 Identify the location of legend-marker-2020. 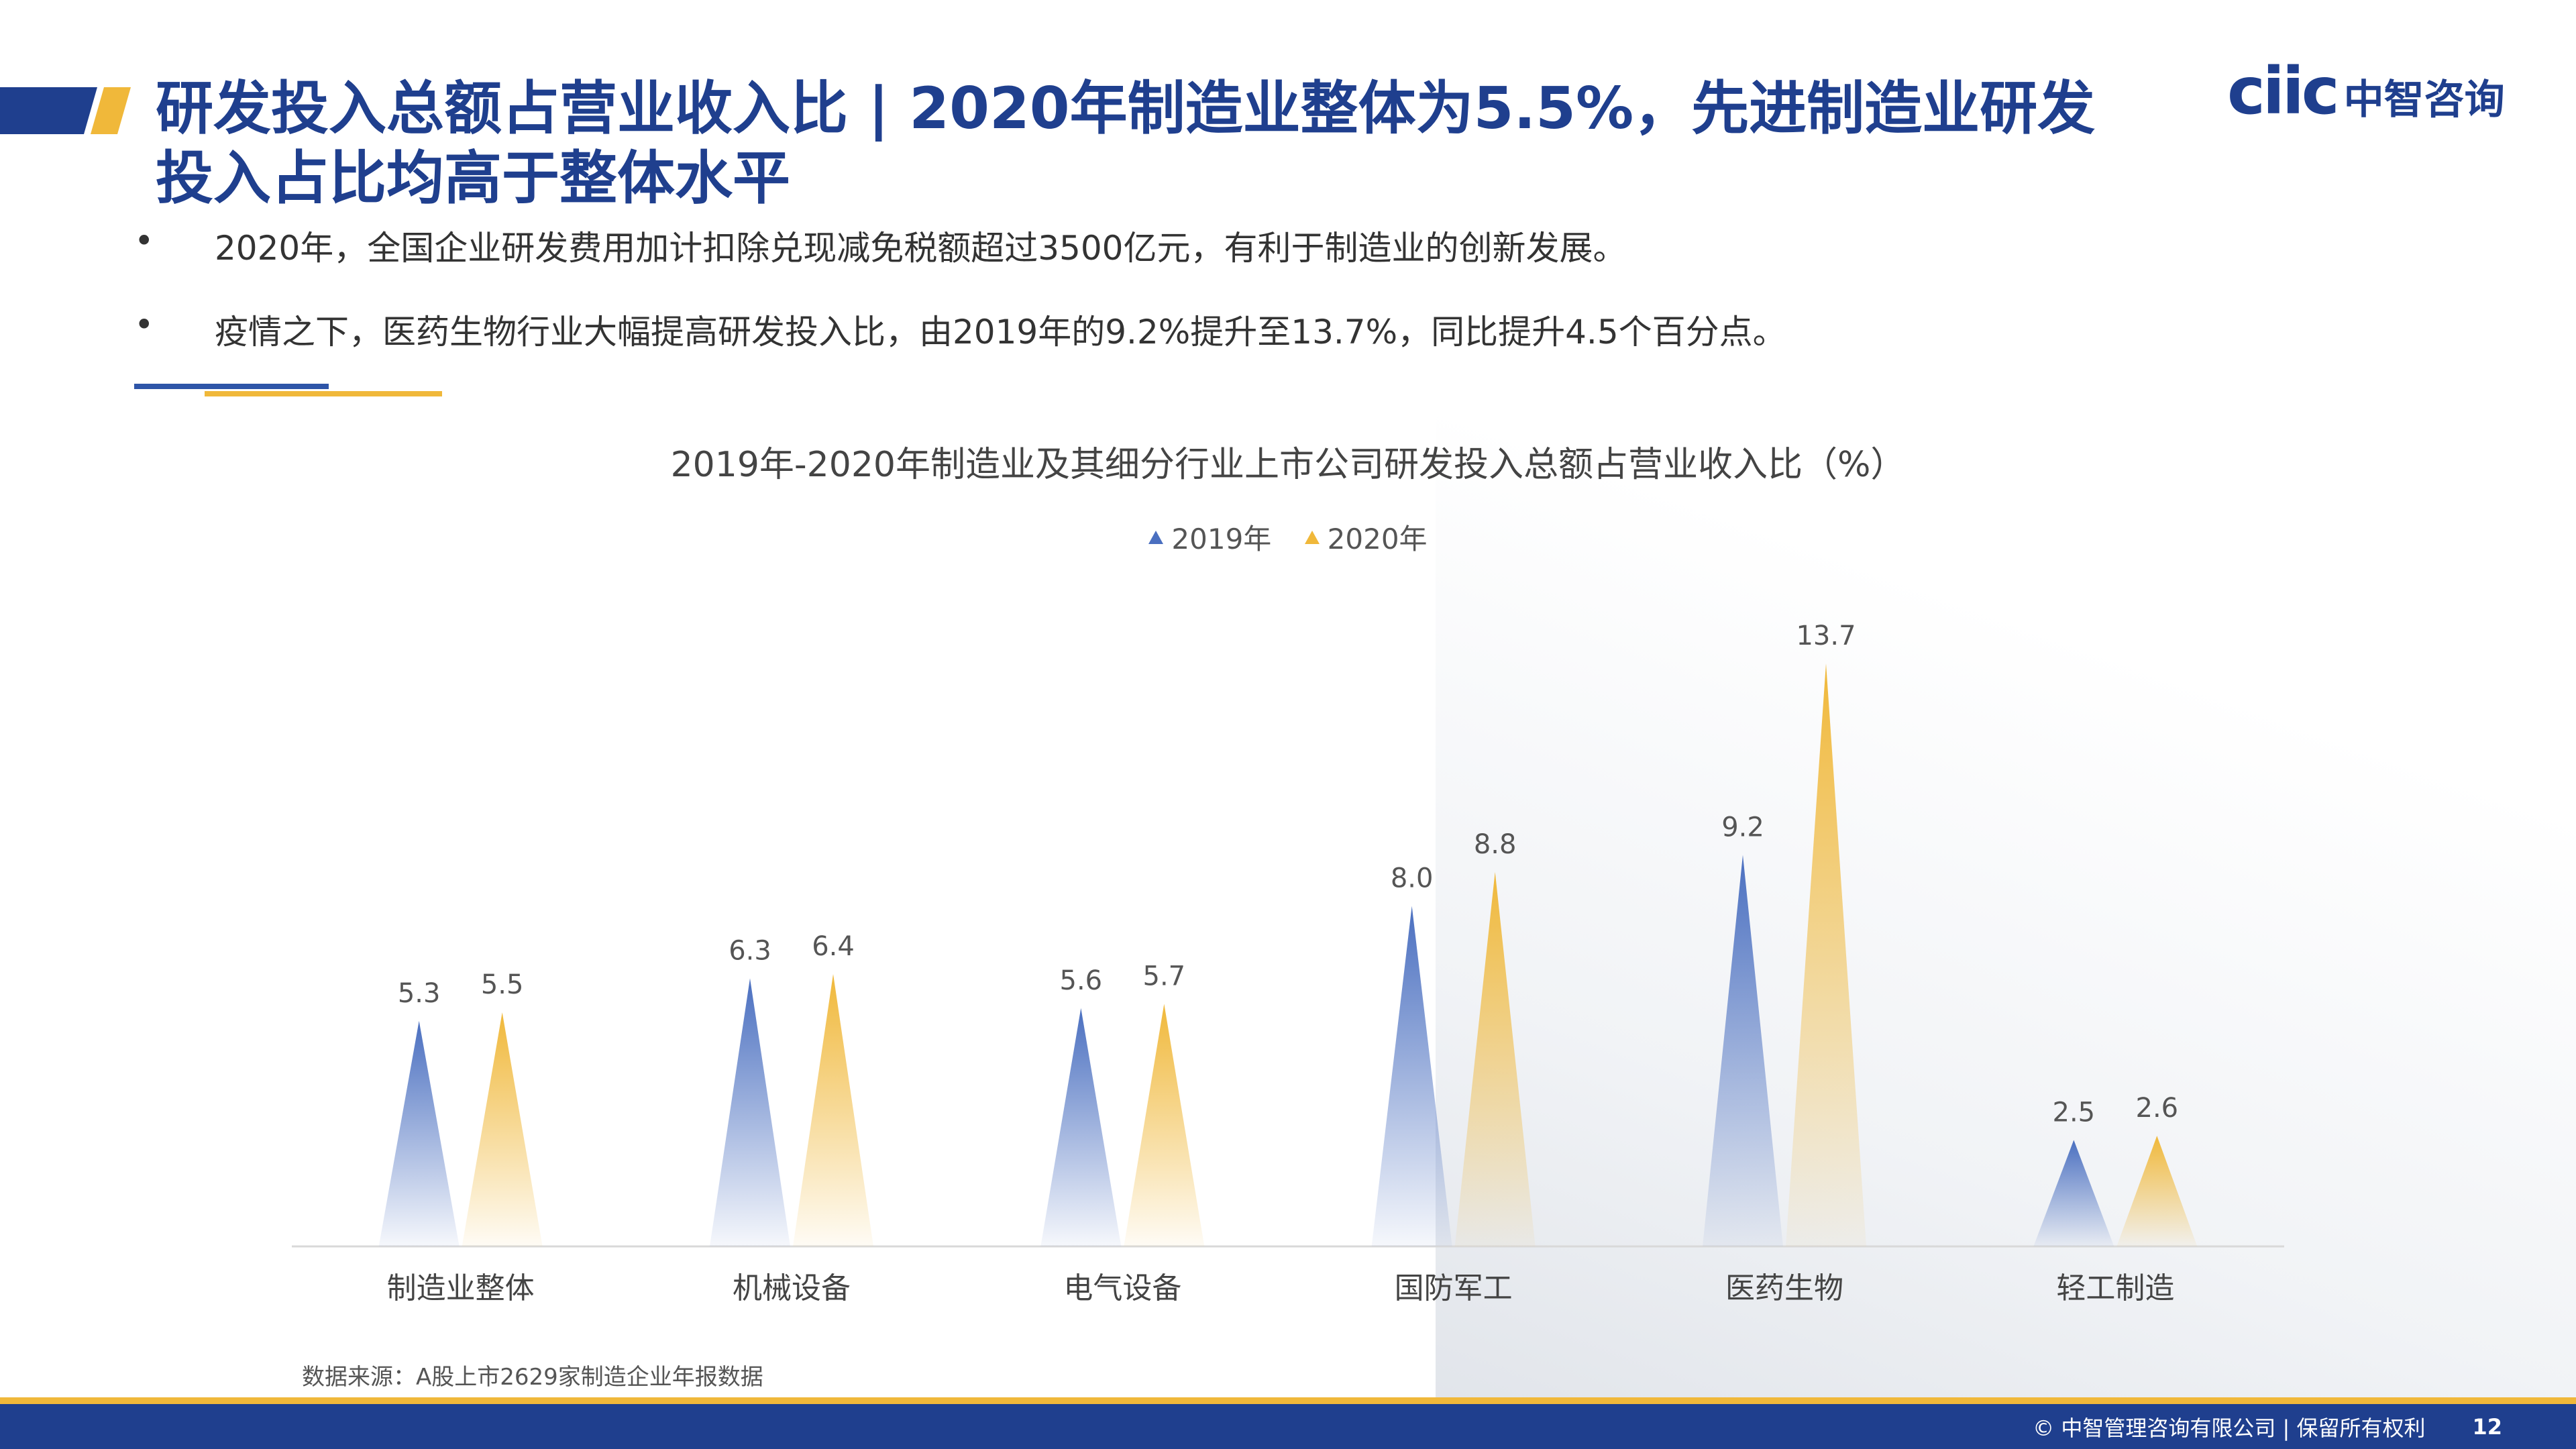
(1312, 537).